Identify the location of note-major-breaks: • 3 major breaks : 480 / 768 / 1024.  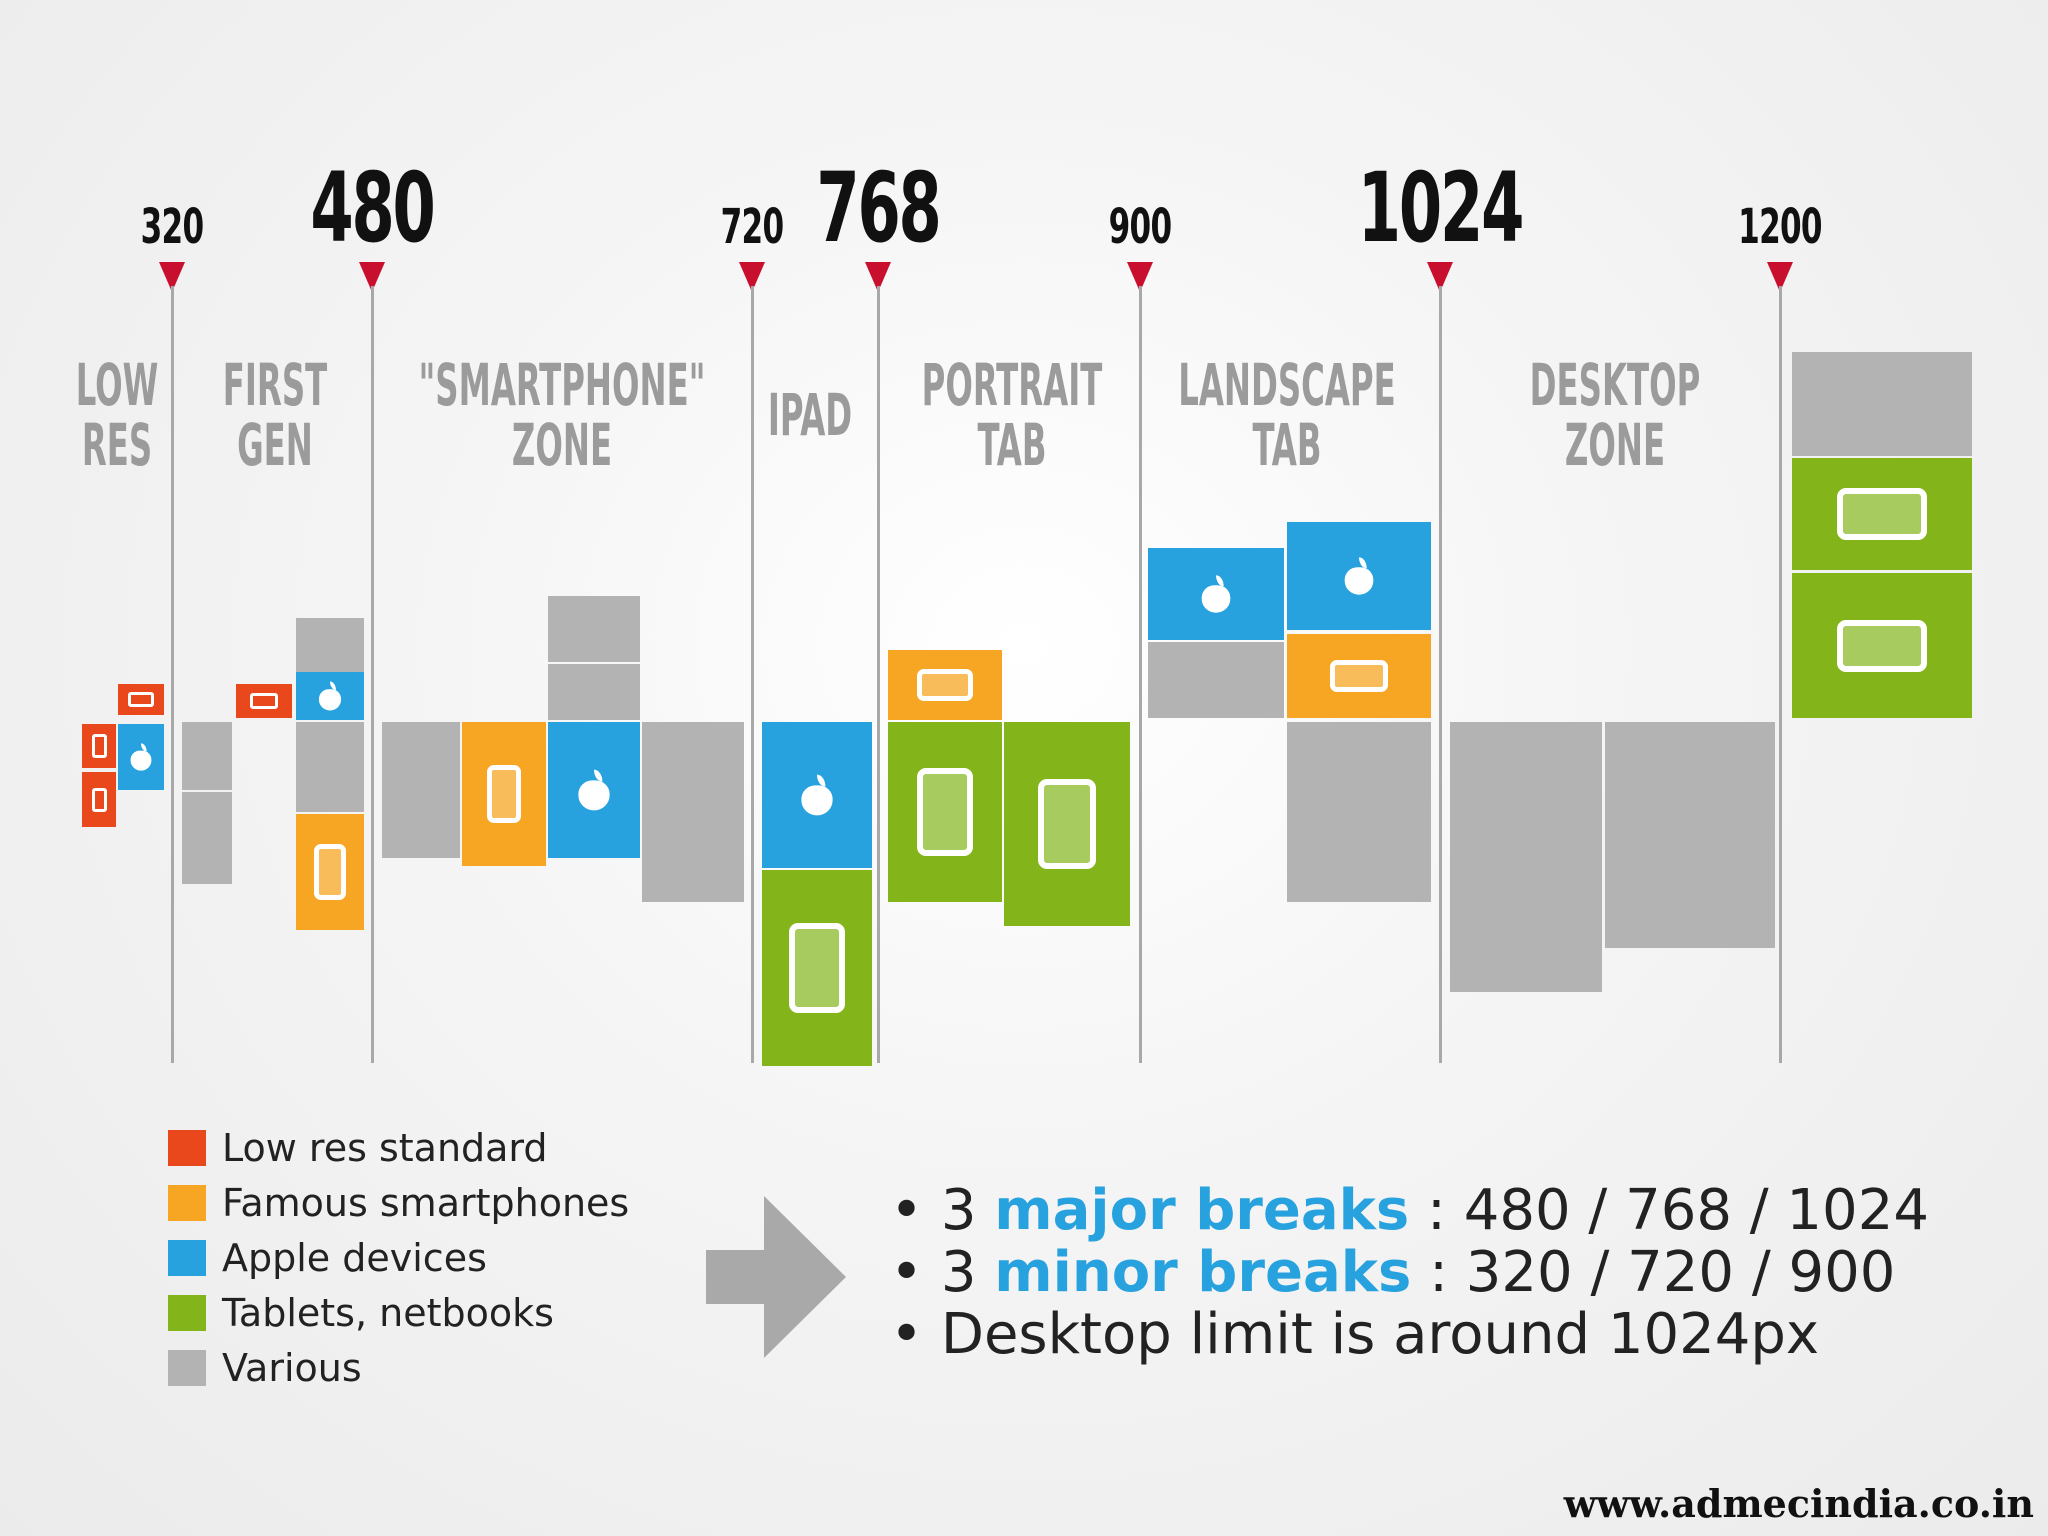
(1409, 1211).